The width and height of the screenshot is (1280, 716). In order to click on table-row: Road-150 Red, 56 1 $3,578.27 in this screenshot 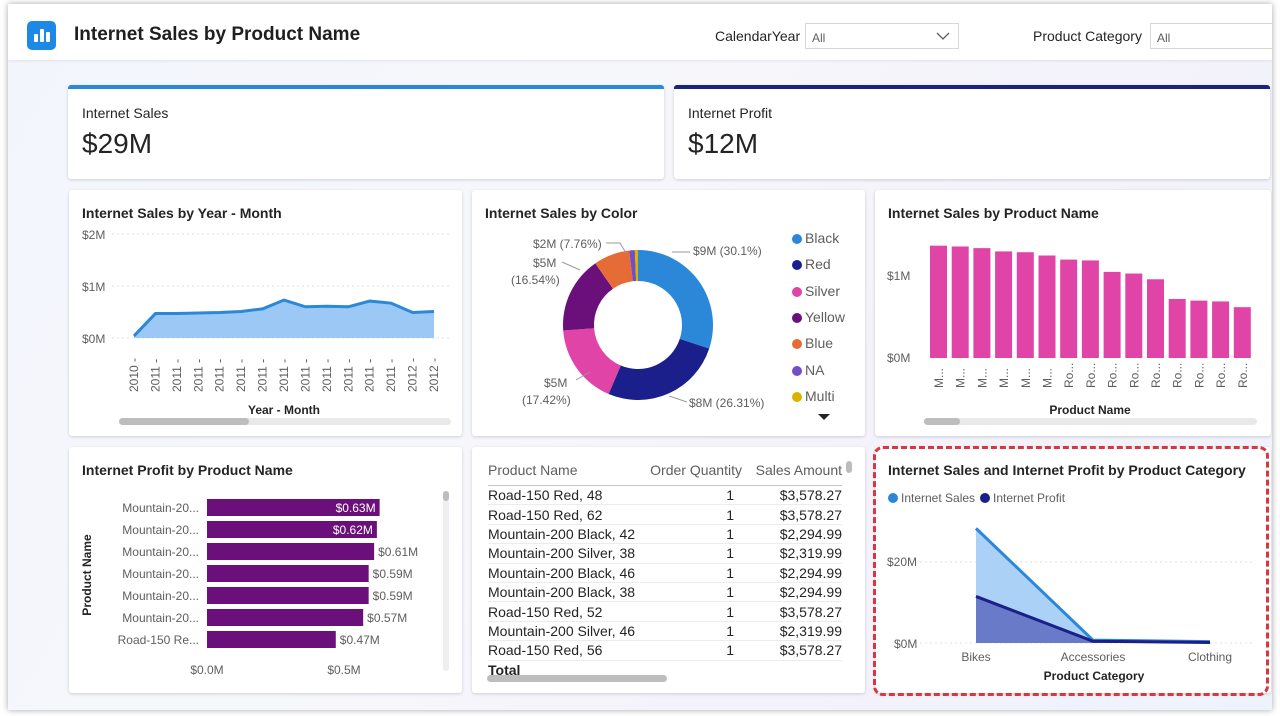, I will do `click(665, 650)`.